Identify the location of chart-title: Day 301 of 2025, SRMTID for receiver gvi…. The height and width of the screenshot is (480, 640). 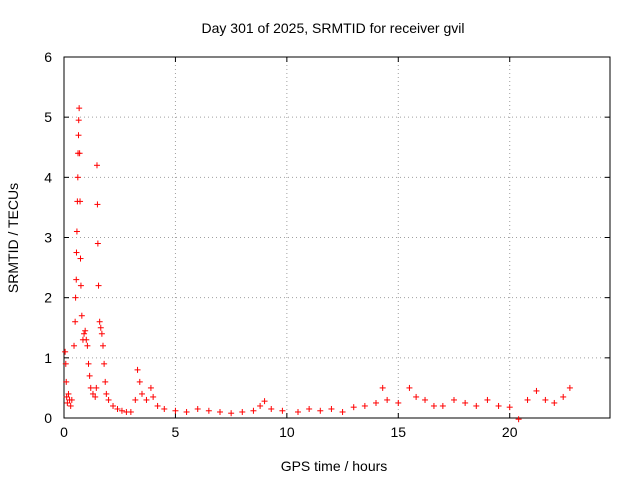
(333, 28).